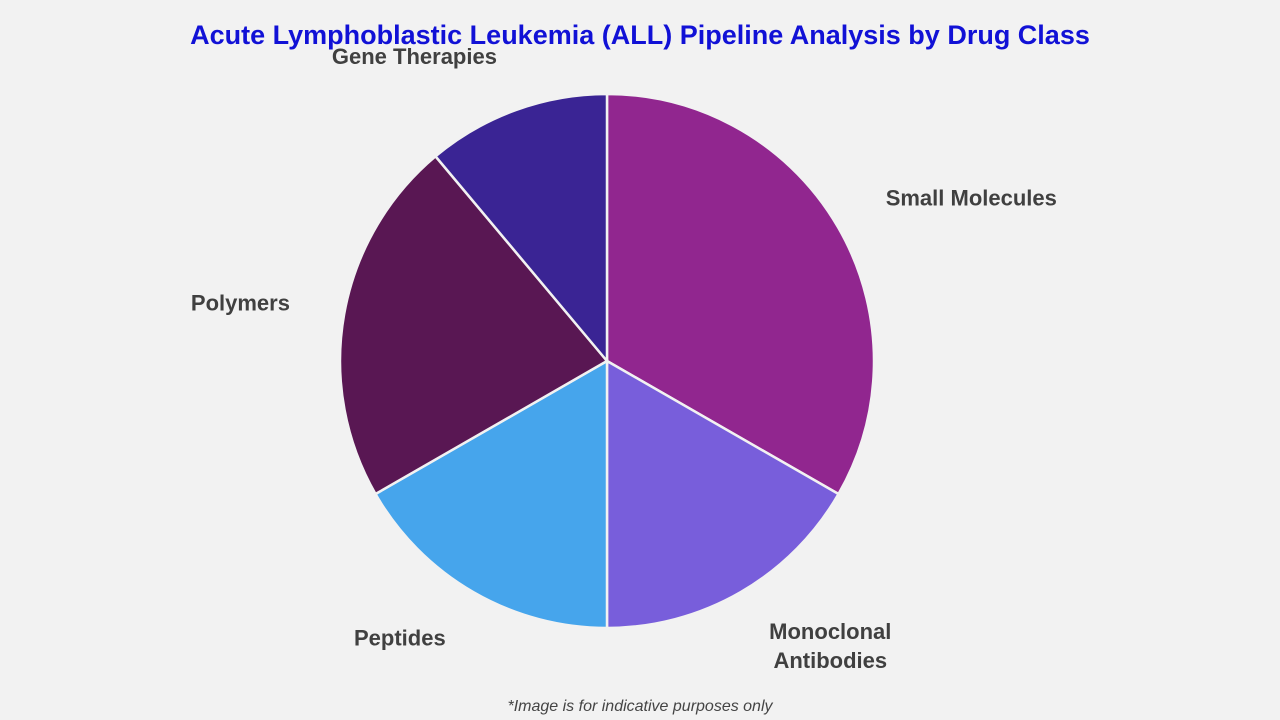  Describe the element at coordinates (971, 198) in the screenshot. I see `slice-label: Small Molecules` at that location.